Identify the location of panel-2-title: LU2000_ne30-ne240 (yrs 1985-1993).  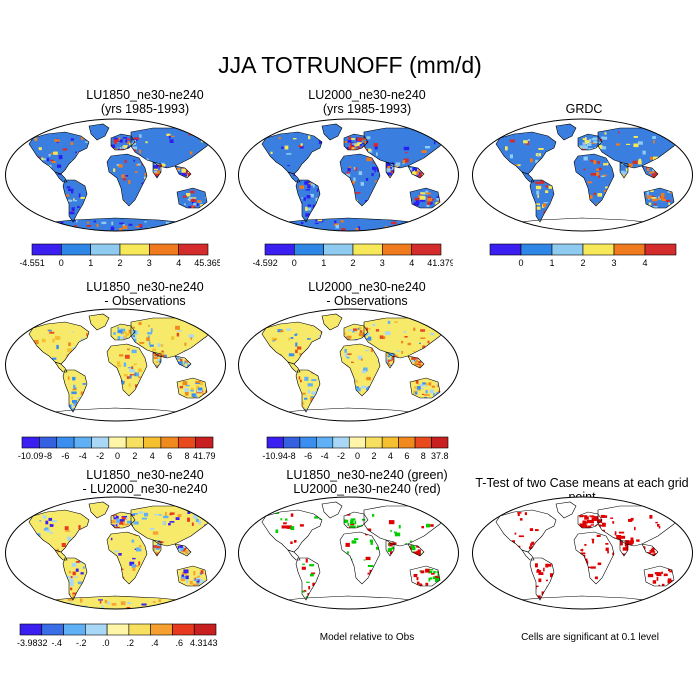
(367, 102).